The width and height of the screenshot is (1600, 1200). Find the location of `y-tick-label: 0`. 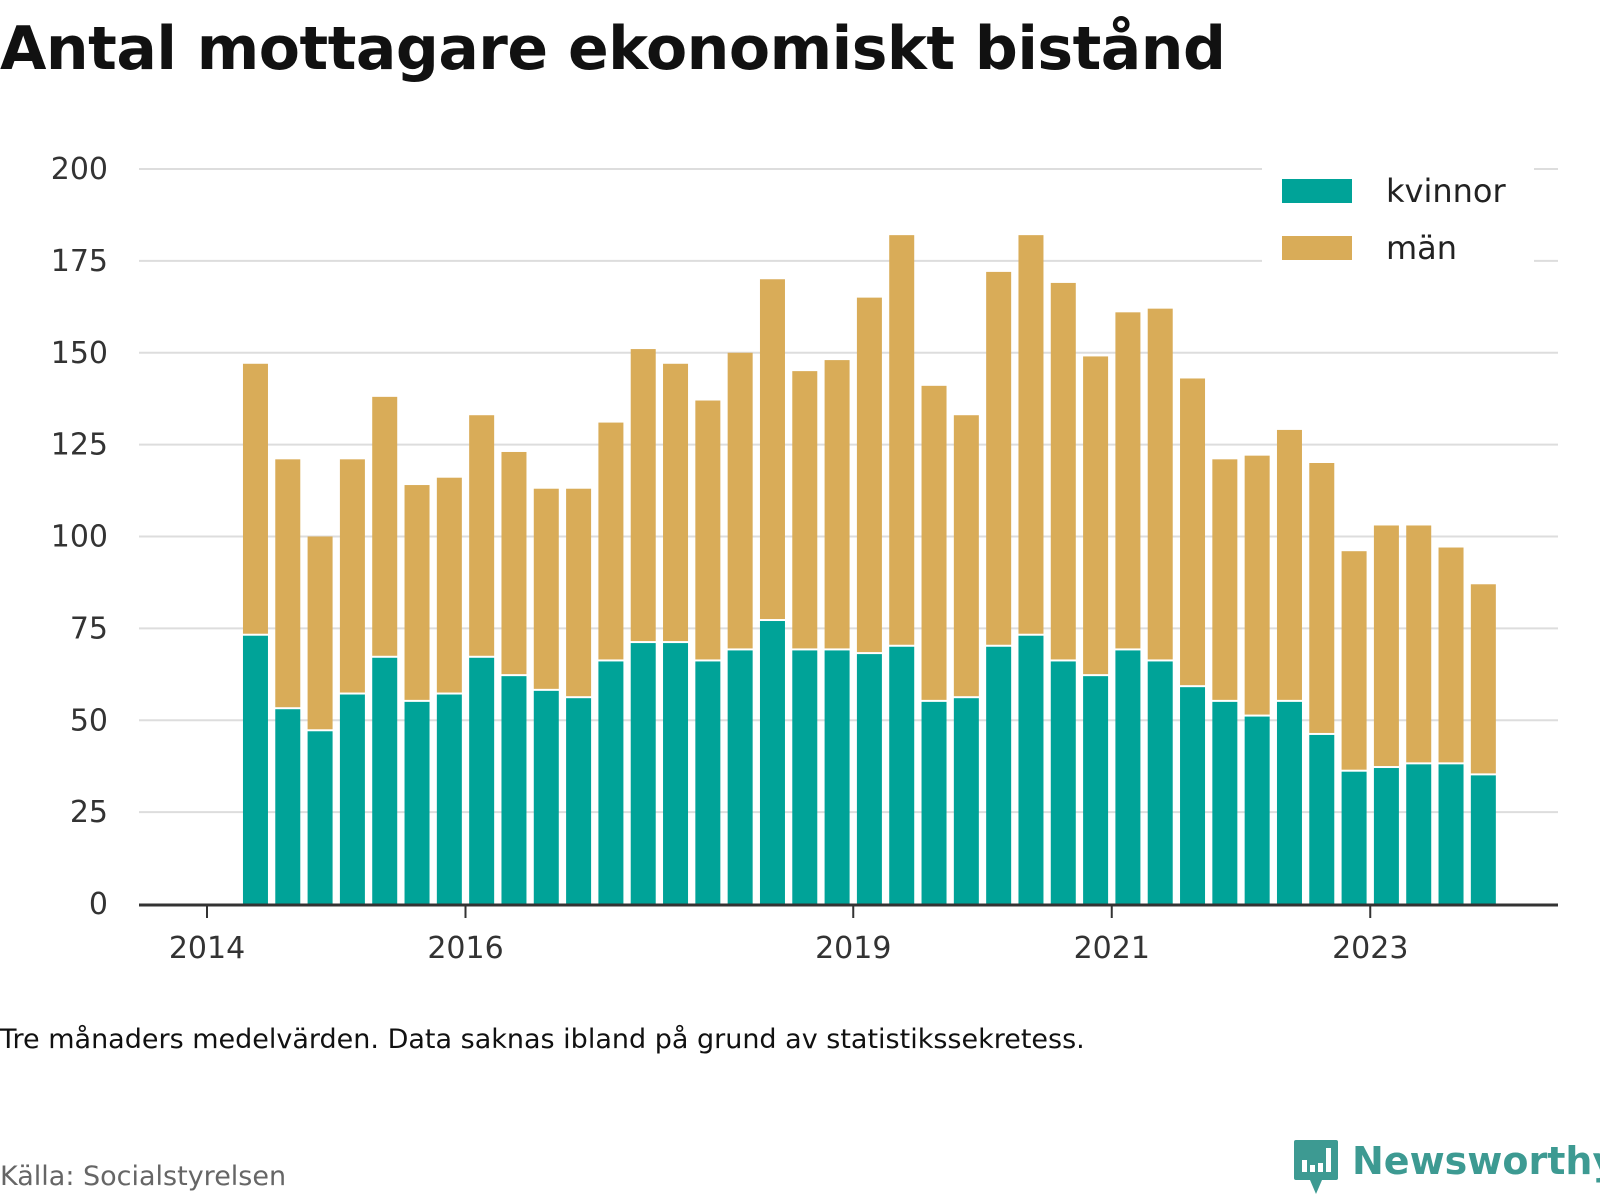

y-tick-label: 0 is located at coordinates (98, 904).